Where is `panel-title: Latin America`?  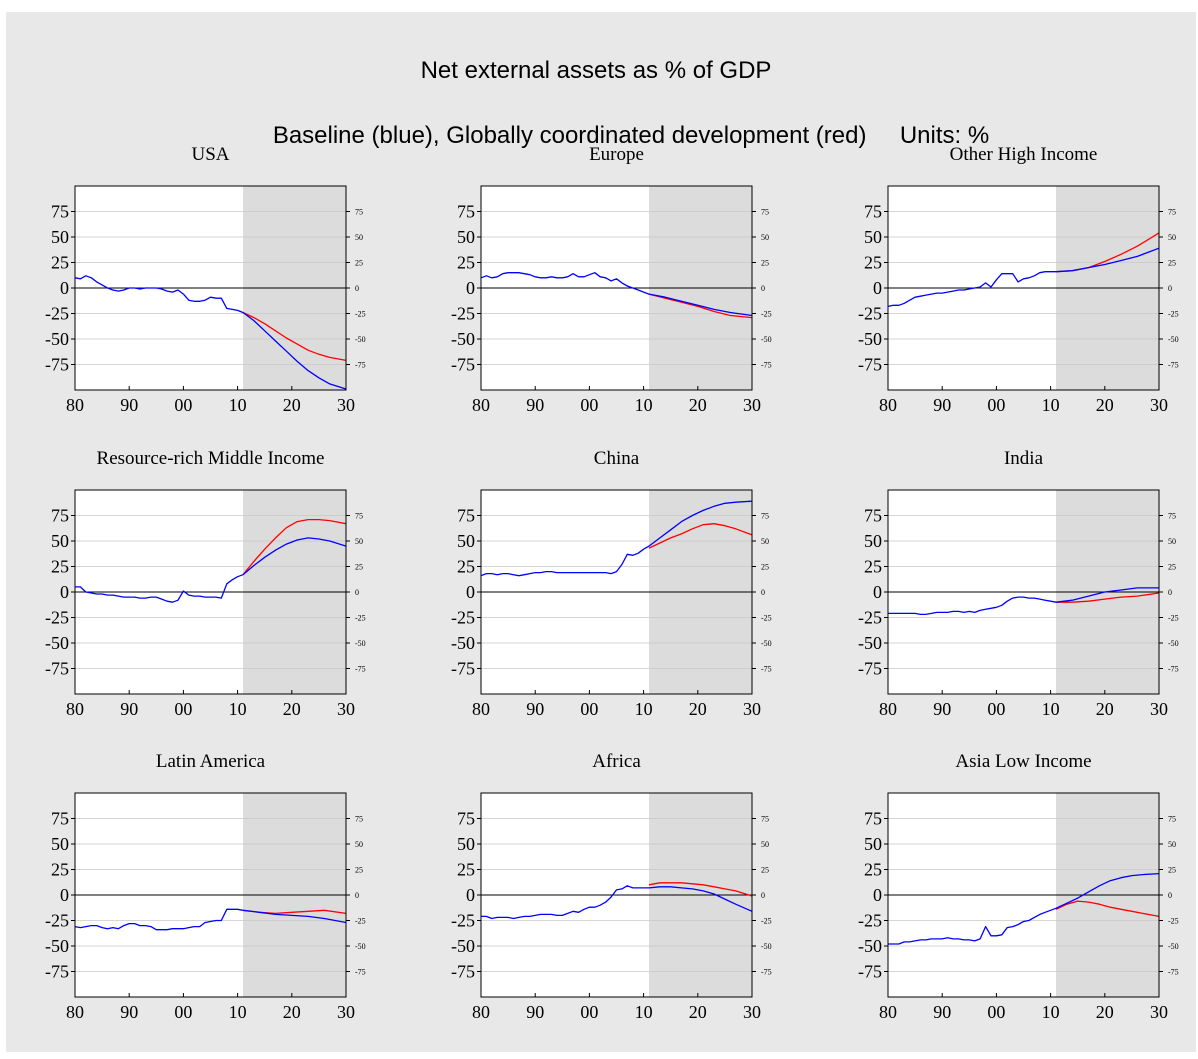 panel-title: Latin America is located at coordinates (211, 761).